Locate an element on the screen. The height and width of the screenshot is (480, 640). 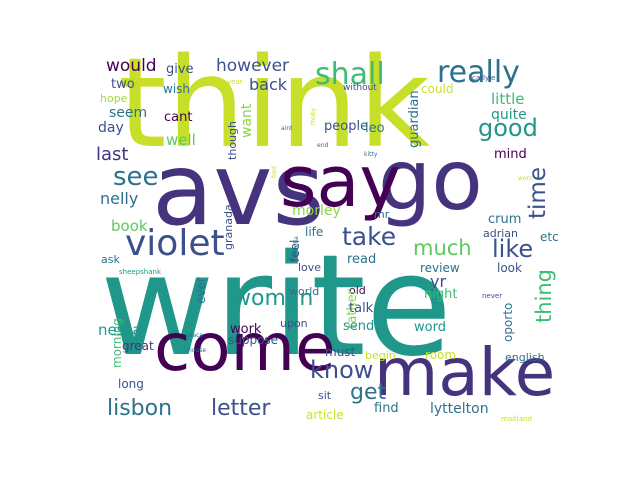
word-say: say is located at coordinates (340, 182).